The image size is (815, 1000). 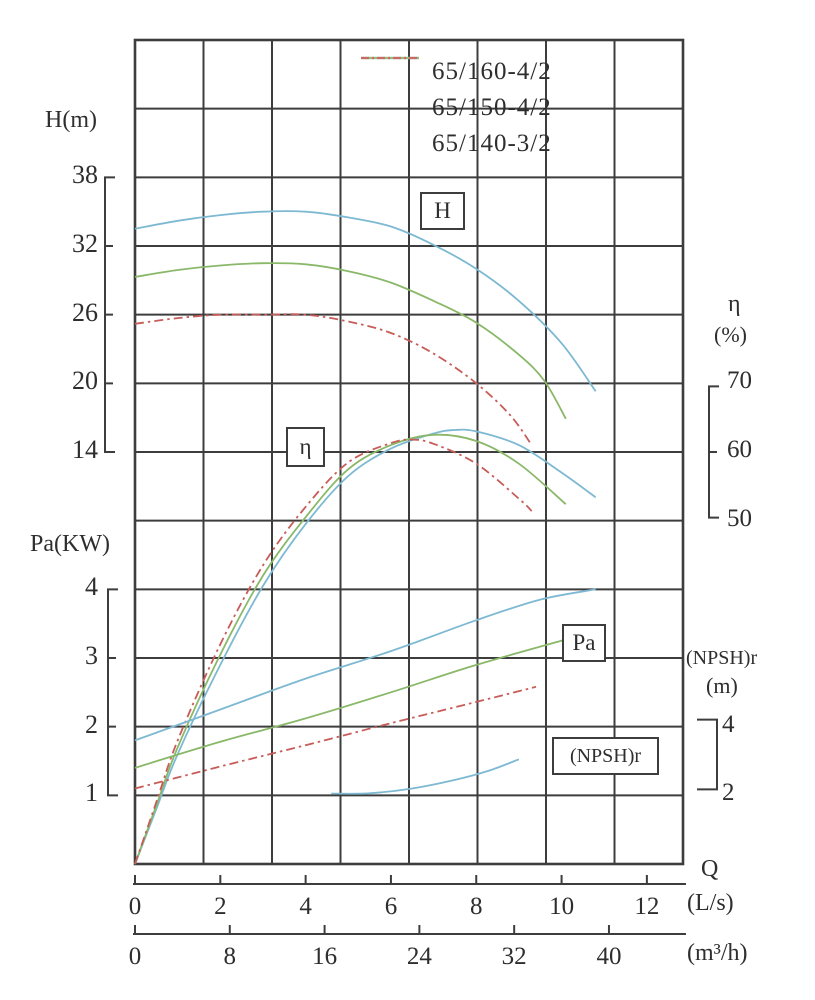 What do you see at coordinates (135, 956) in the screenshot?
I see `q-m3h-tick-0: 0` at bounding box center [135, 956].